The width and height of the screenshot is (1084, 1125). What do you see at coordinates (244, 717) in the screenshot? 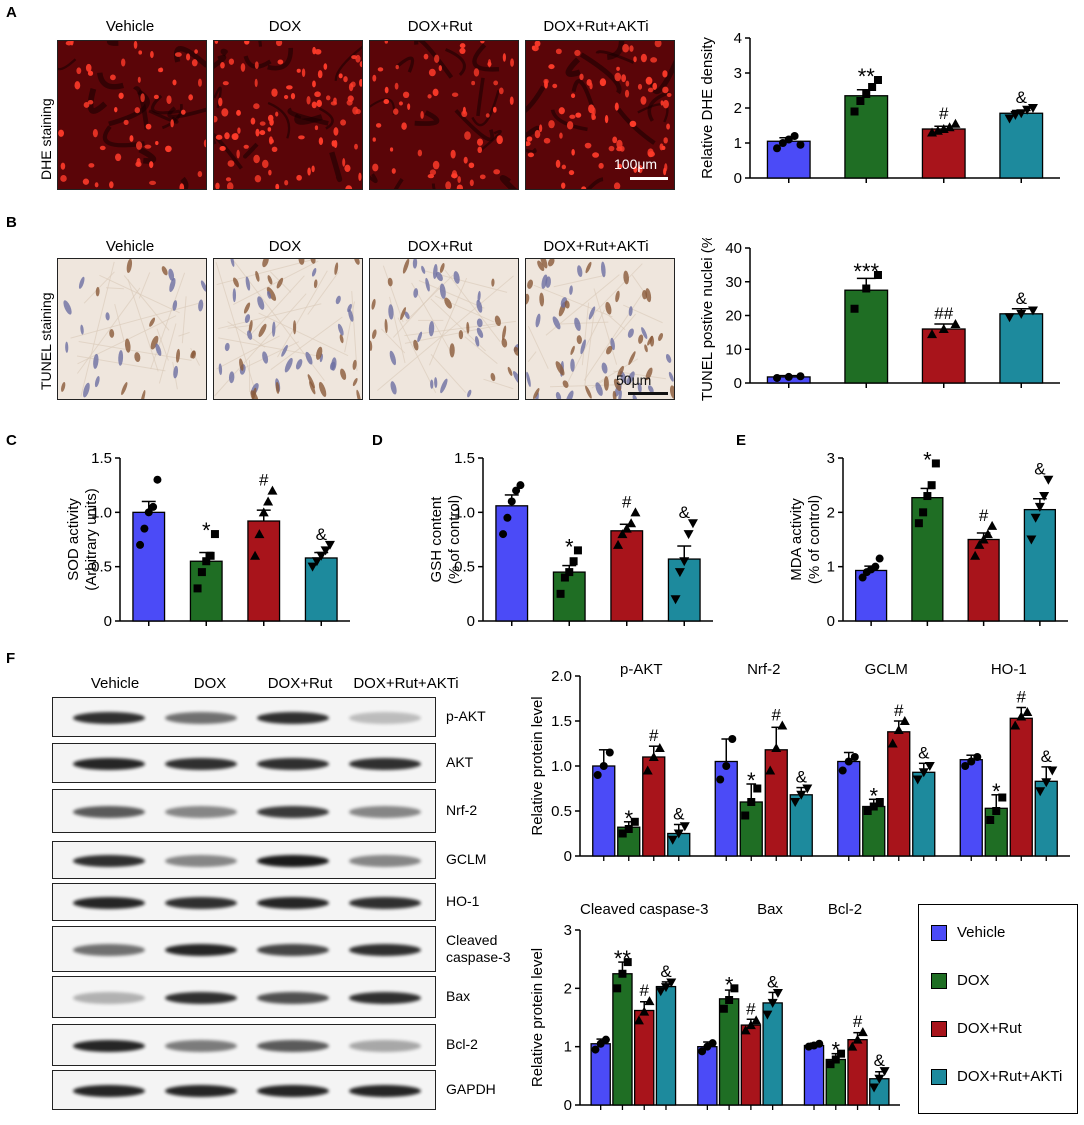
I see `western-blot-p-akt` at bounding box center [244, 717].